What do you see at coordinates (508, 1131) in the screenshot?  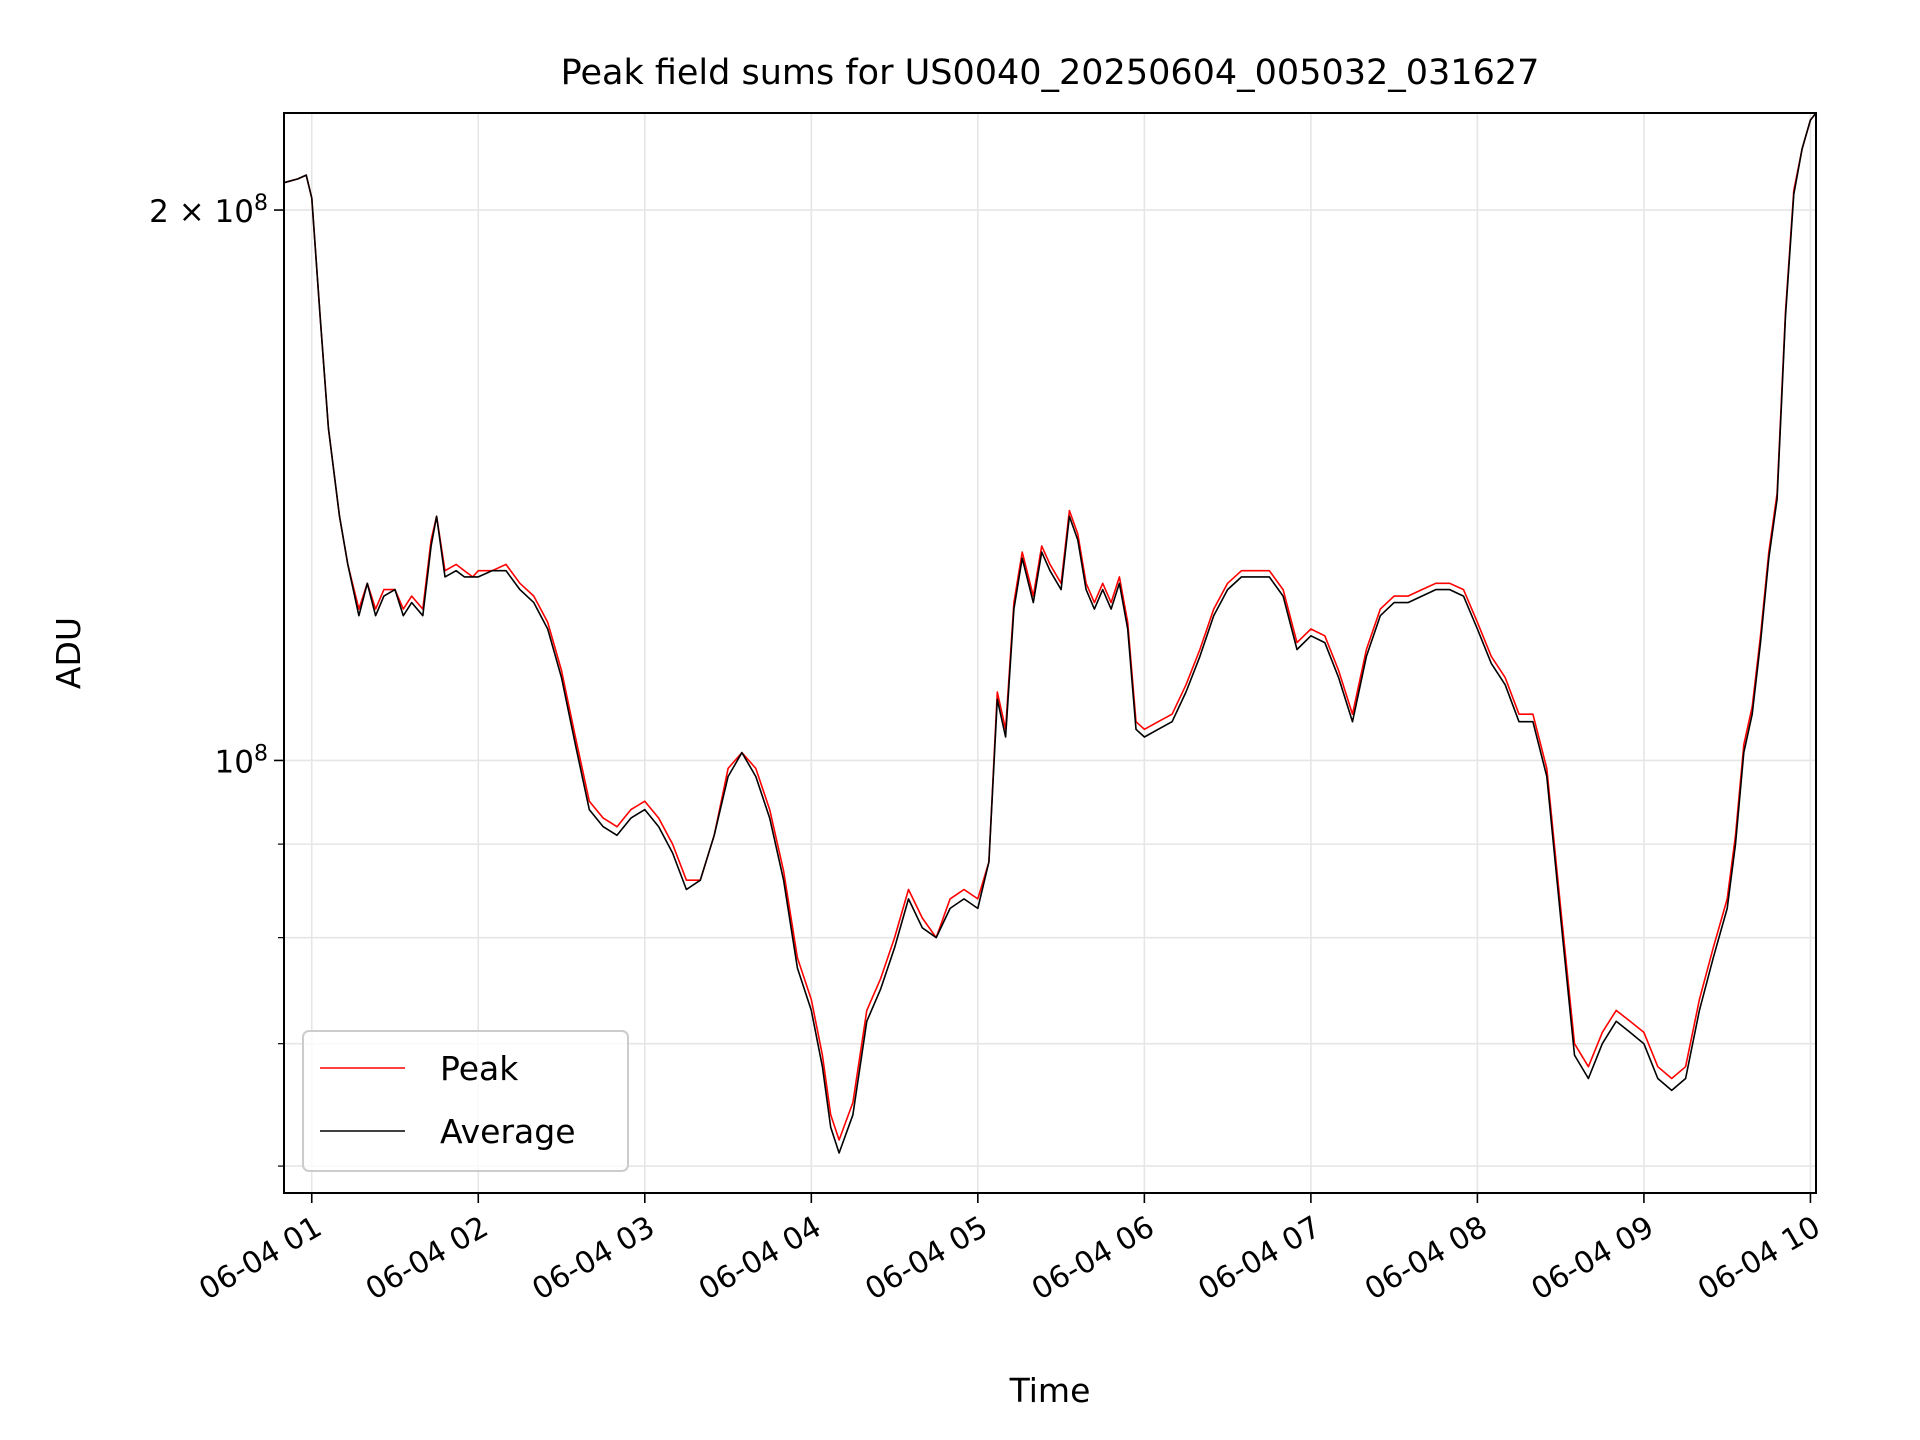 I see `legend-label-average: Average` at bounding box center [508, 1131].